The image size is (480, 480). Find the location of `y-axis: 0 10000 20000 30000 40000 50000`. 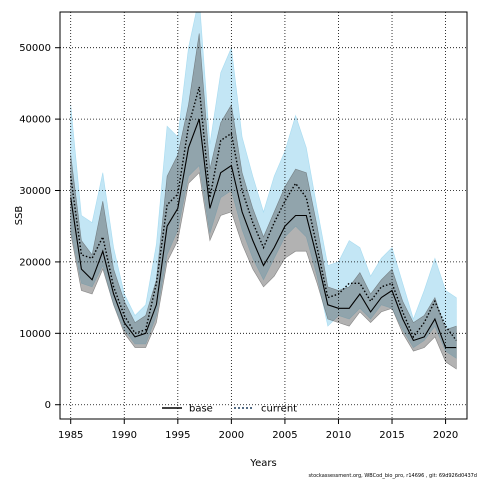

y-axis: 0 10000 20000 30000 40000 50000 is located at coordinates (39, 227).